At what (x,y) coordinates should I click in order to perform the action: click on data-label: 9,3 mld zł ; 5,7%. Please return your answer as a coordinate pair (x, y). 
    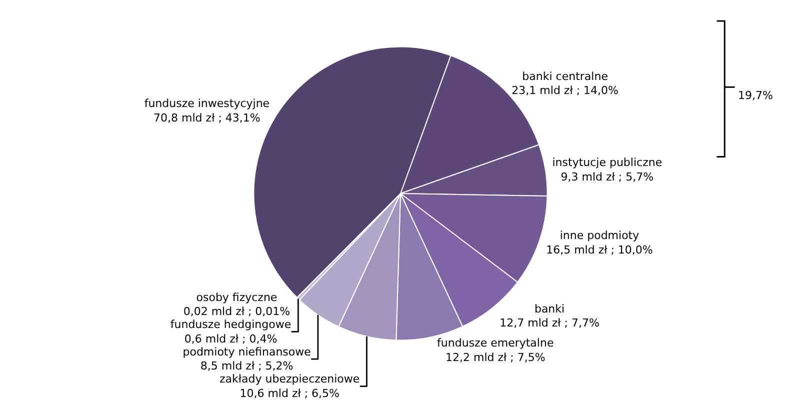
    Looking at the image, I should click on (607, 177).